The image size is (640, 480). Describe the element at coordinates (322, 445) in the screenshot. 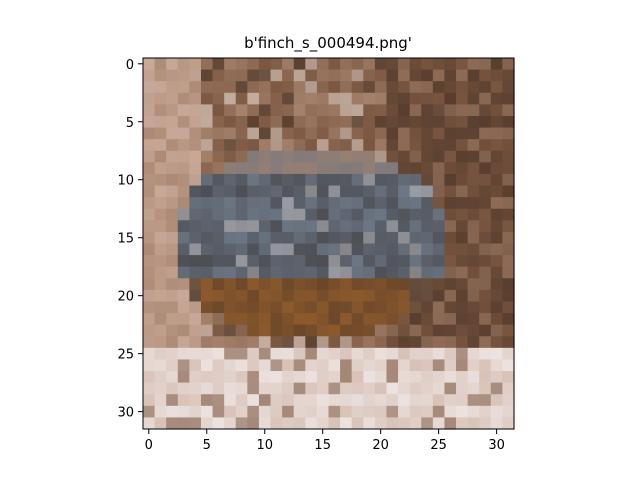

I see `x-tick-label: 15` at that location.